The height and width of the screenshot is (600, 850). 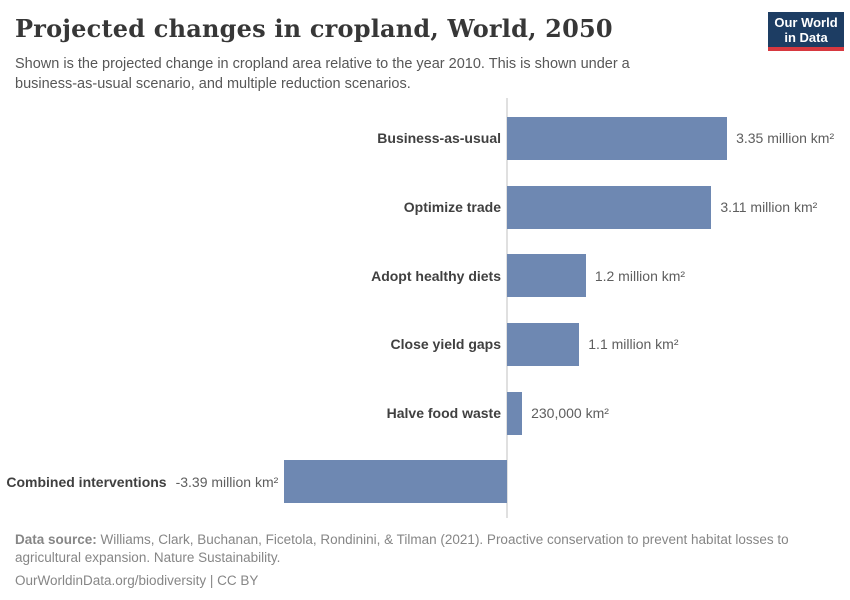 I want to click on category-label-business-as-usual: Business-as-usual, so click(x=439, y=138).